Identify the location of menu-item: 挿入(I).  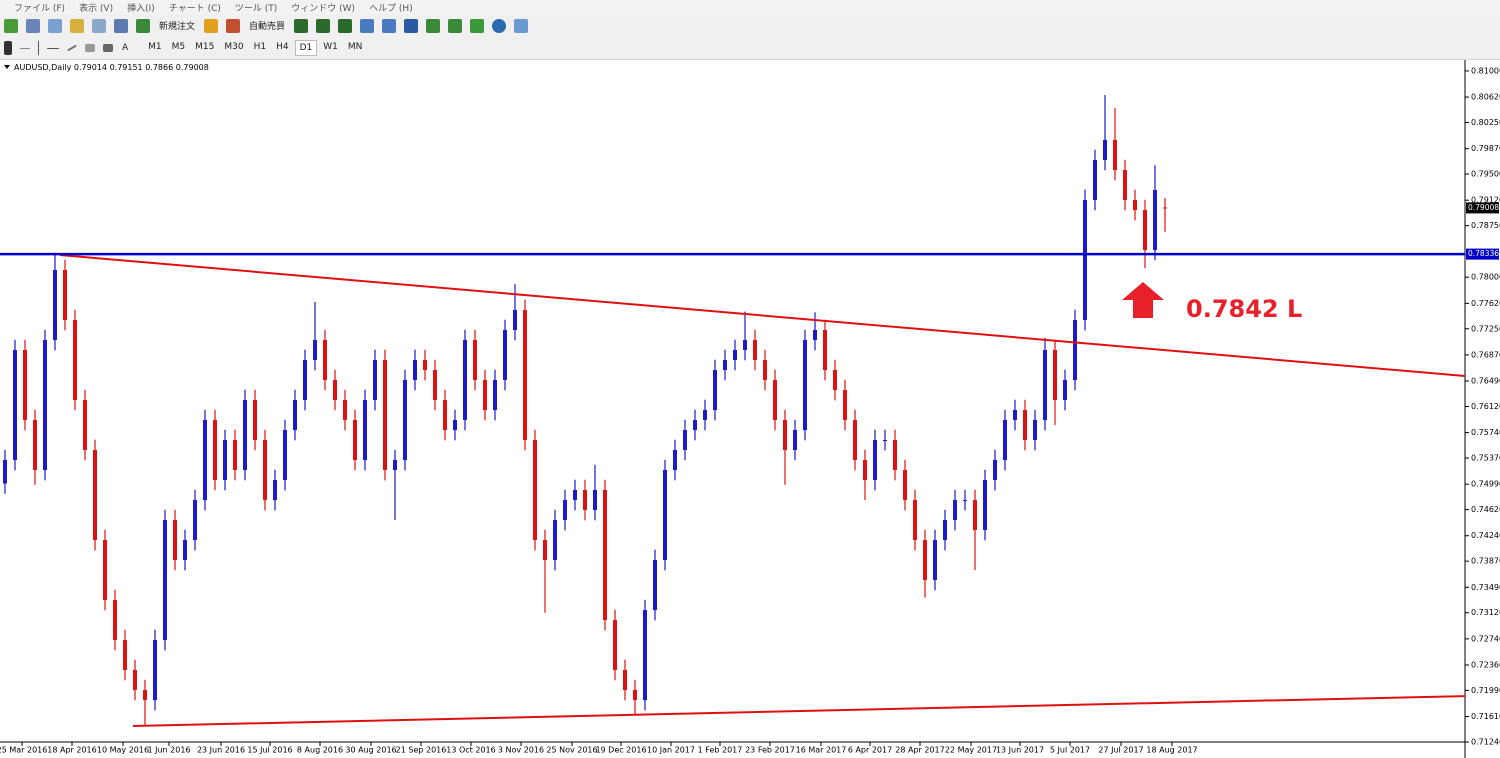
(141, 8).